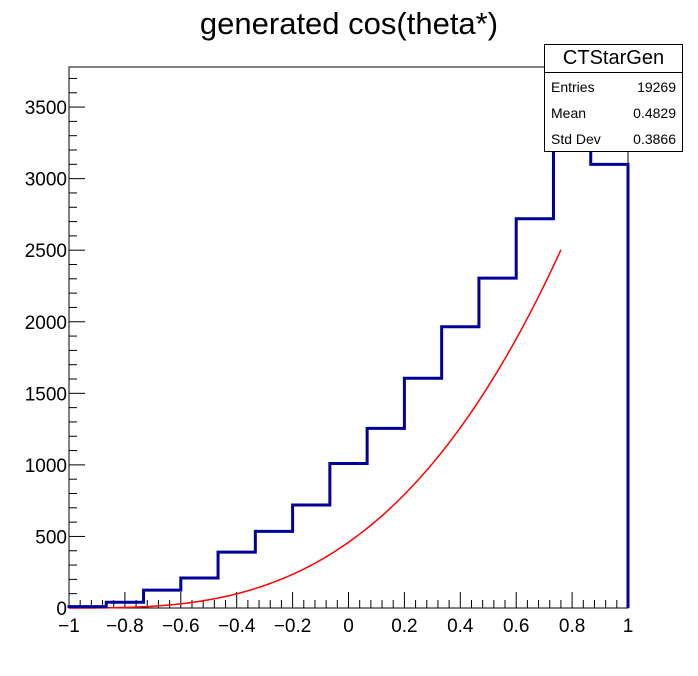 This screenshot has height=676, width=698. I want to click on stats-name: CTStarGen, so click(613, 59).